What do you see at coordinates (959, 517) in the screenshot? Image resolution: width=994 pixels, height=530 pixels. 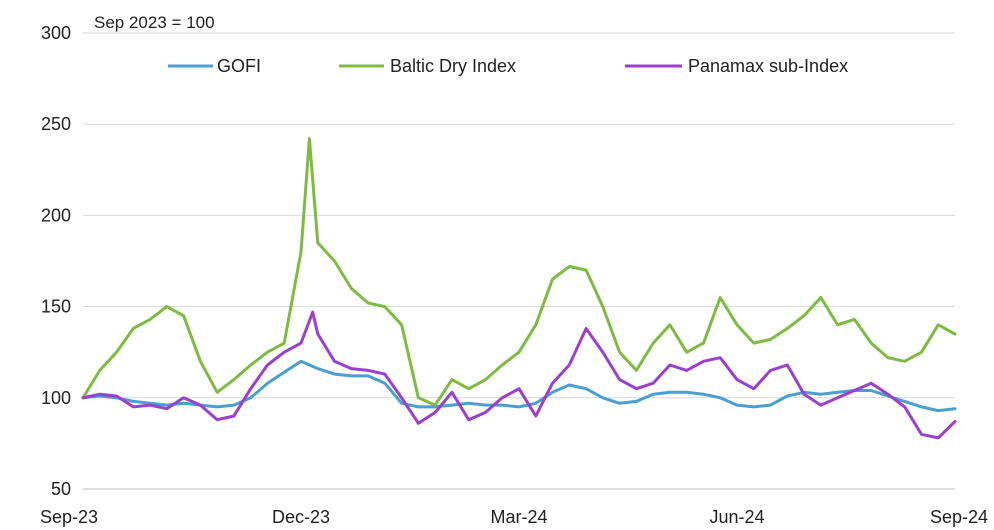 I see `x-tick-label: Sep-24` at bounding box center [959, 517].